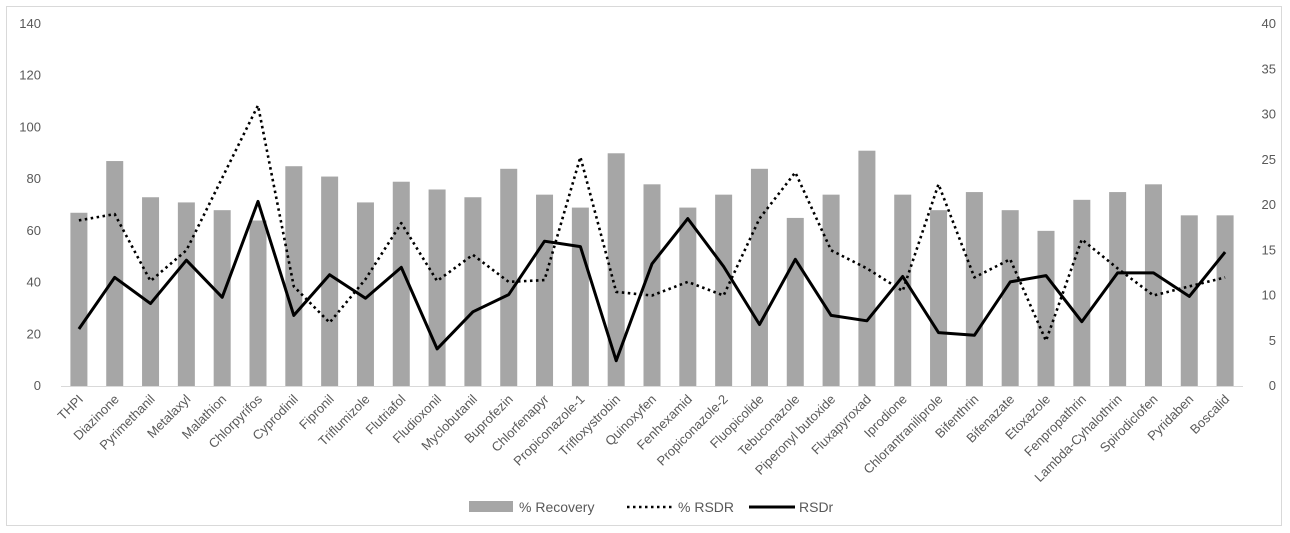 The width and height of the screenshot is (1290, 533). What do you see at coordinates (1269, 114) in the screenshot?
I see `y2-tick-label: 30` at bounding box center [1269, 114].